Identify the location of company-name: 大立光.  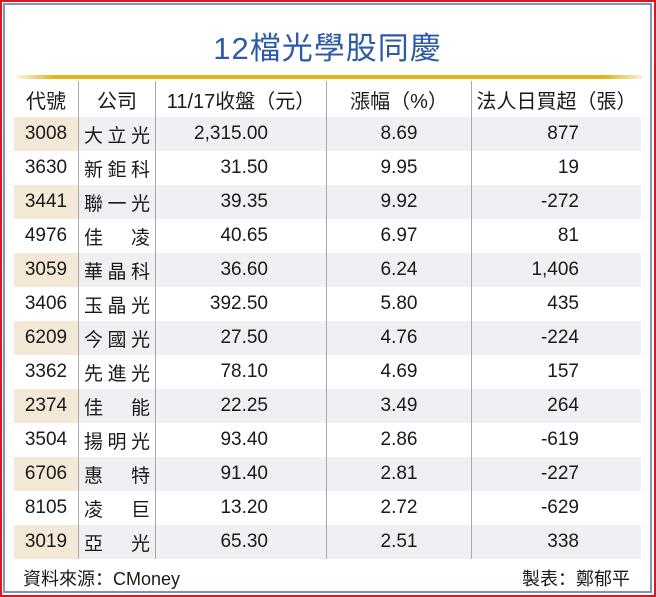
(117, 134).